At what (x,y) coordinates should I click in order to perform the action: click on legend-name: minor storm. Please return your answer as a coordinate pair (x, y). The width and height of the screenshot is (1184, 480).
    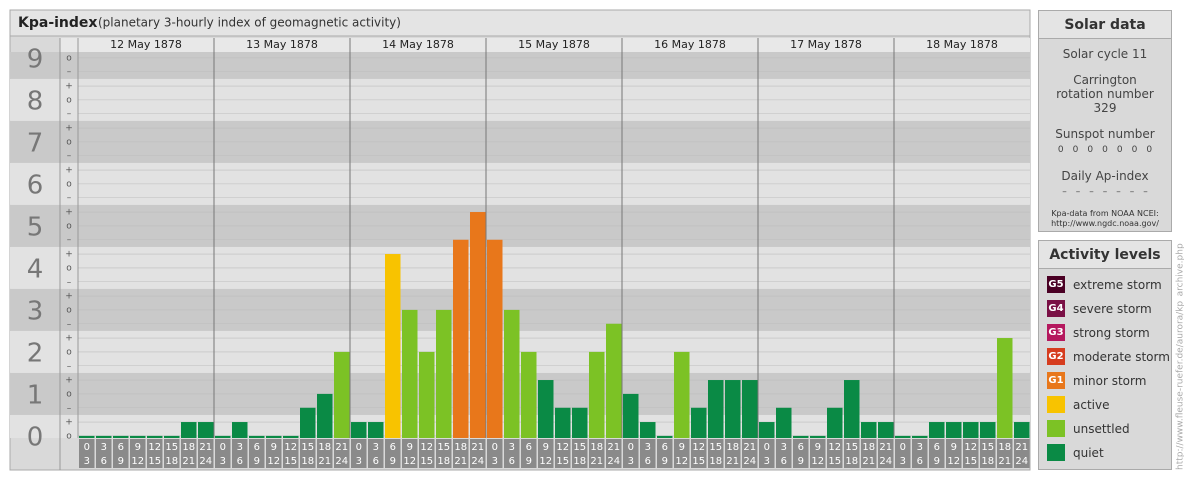
    Looking at the image, I should click on (1110, 380).